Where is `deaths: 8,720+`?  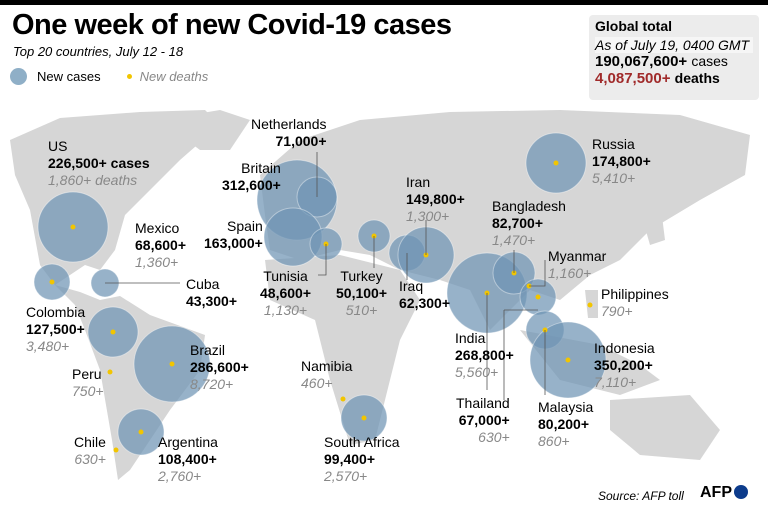
deaths: 8,720+ is located at coordinates (212, 384).